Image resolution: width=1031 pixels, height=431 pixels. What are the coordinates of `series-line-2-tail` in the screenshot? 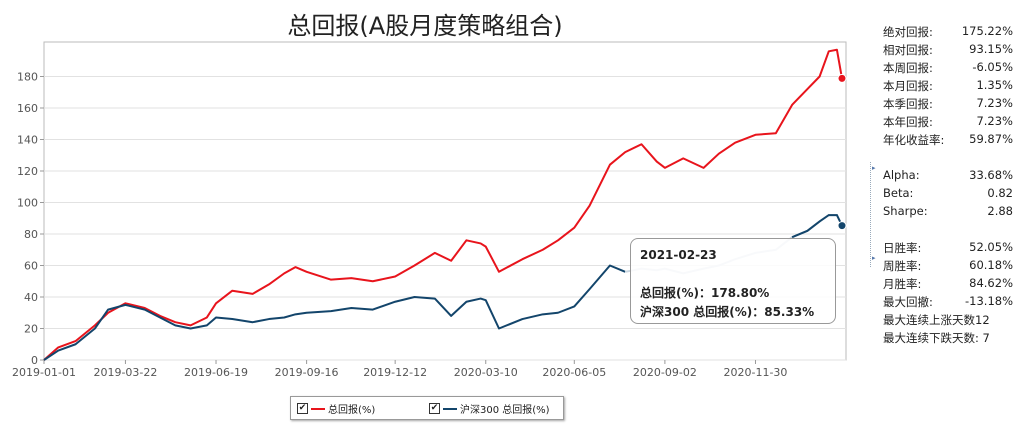 It's located at (817, 226).